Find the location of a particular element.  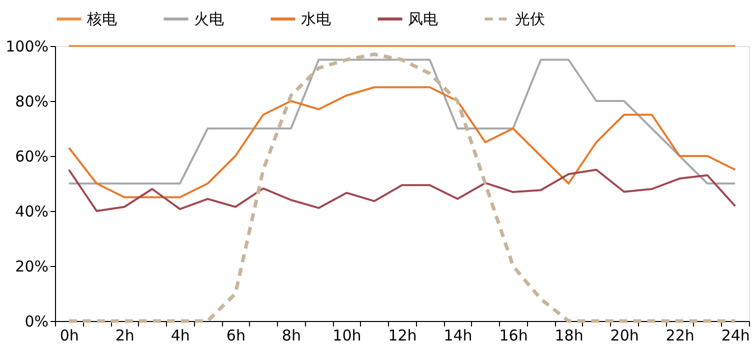

x-tick-label: 14h is located at coordinates (458, 335).